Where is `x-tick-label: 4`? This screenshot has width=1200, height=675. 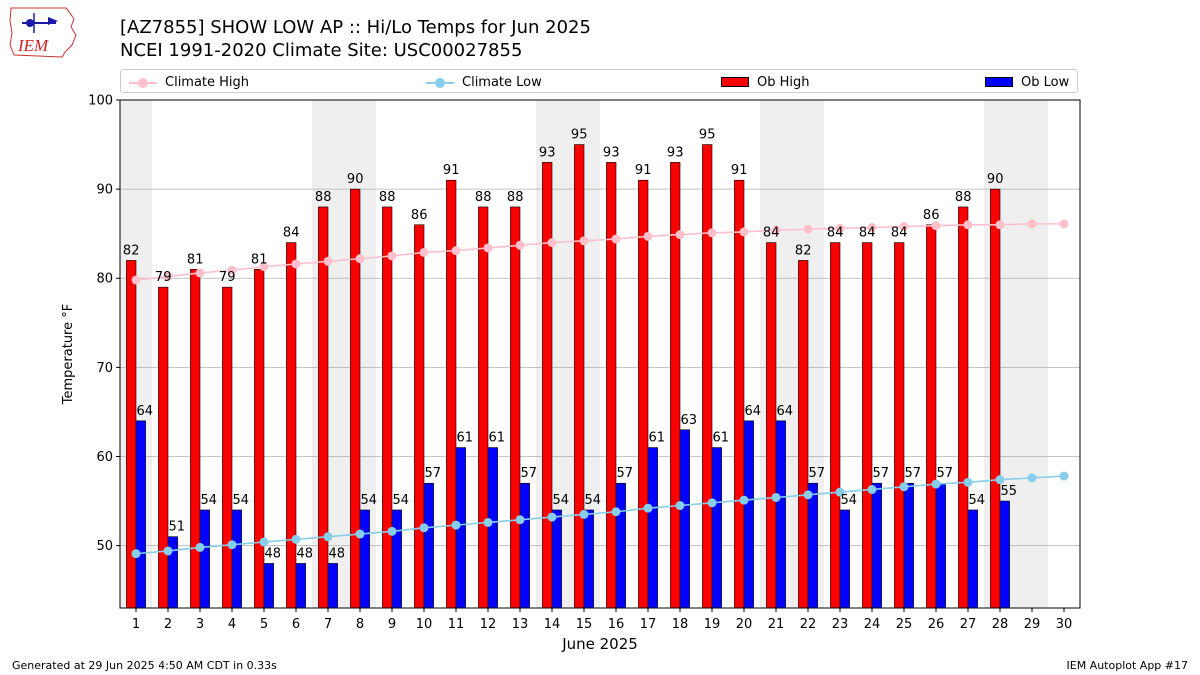 x-tick-label: 4 is located at coordinates (232, 624).